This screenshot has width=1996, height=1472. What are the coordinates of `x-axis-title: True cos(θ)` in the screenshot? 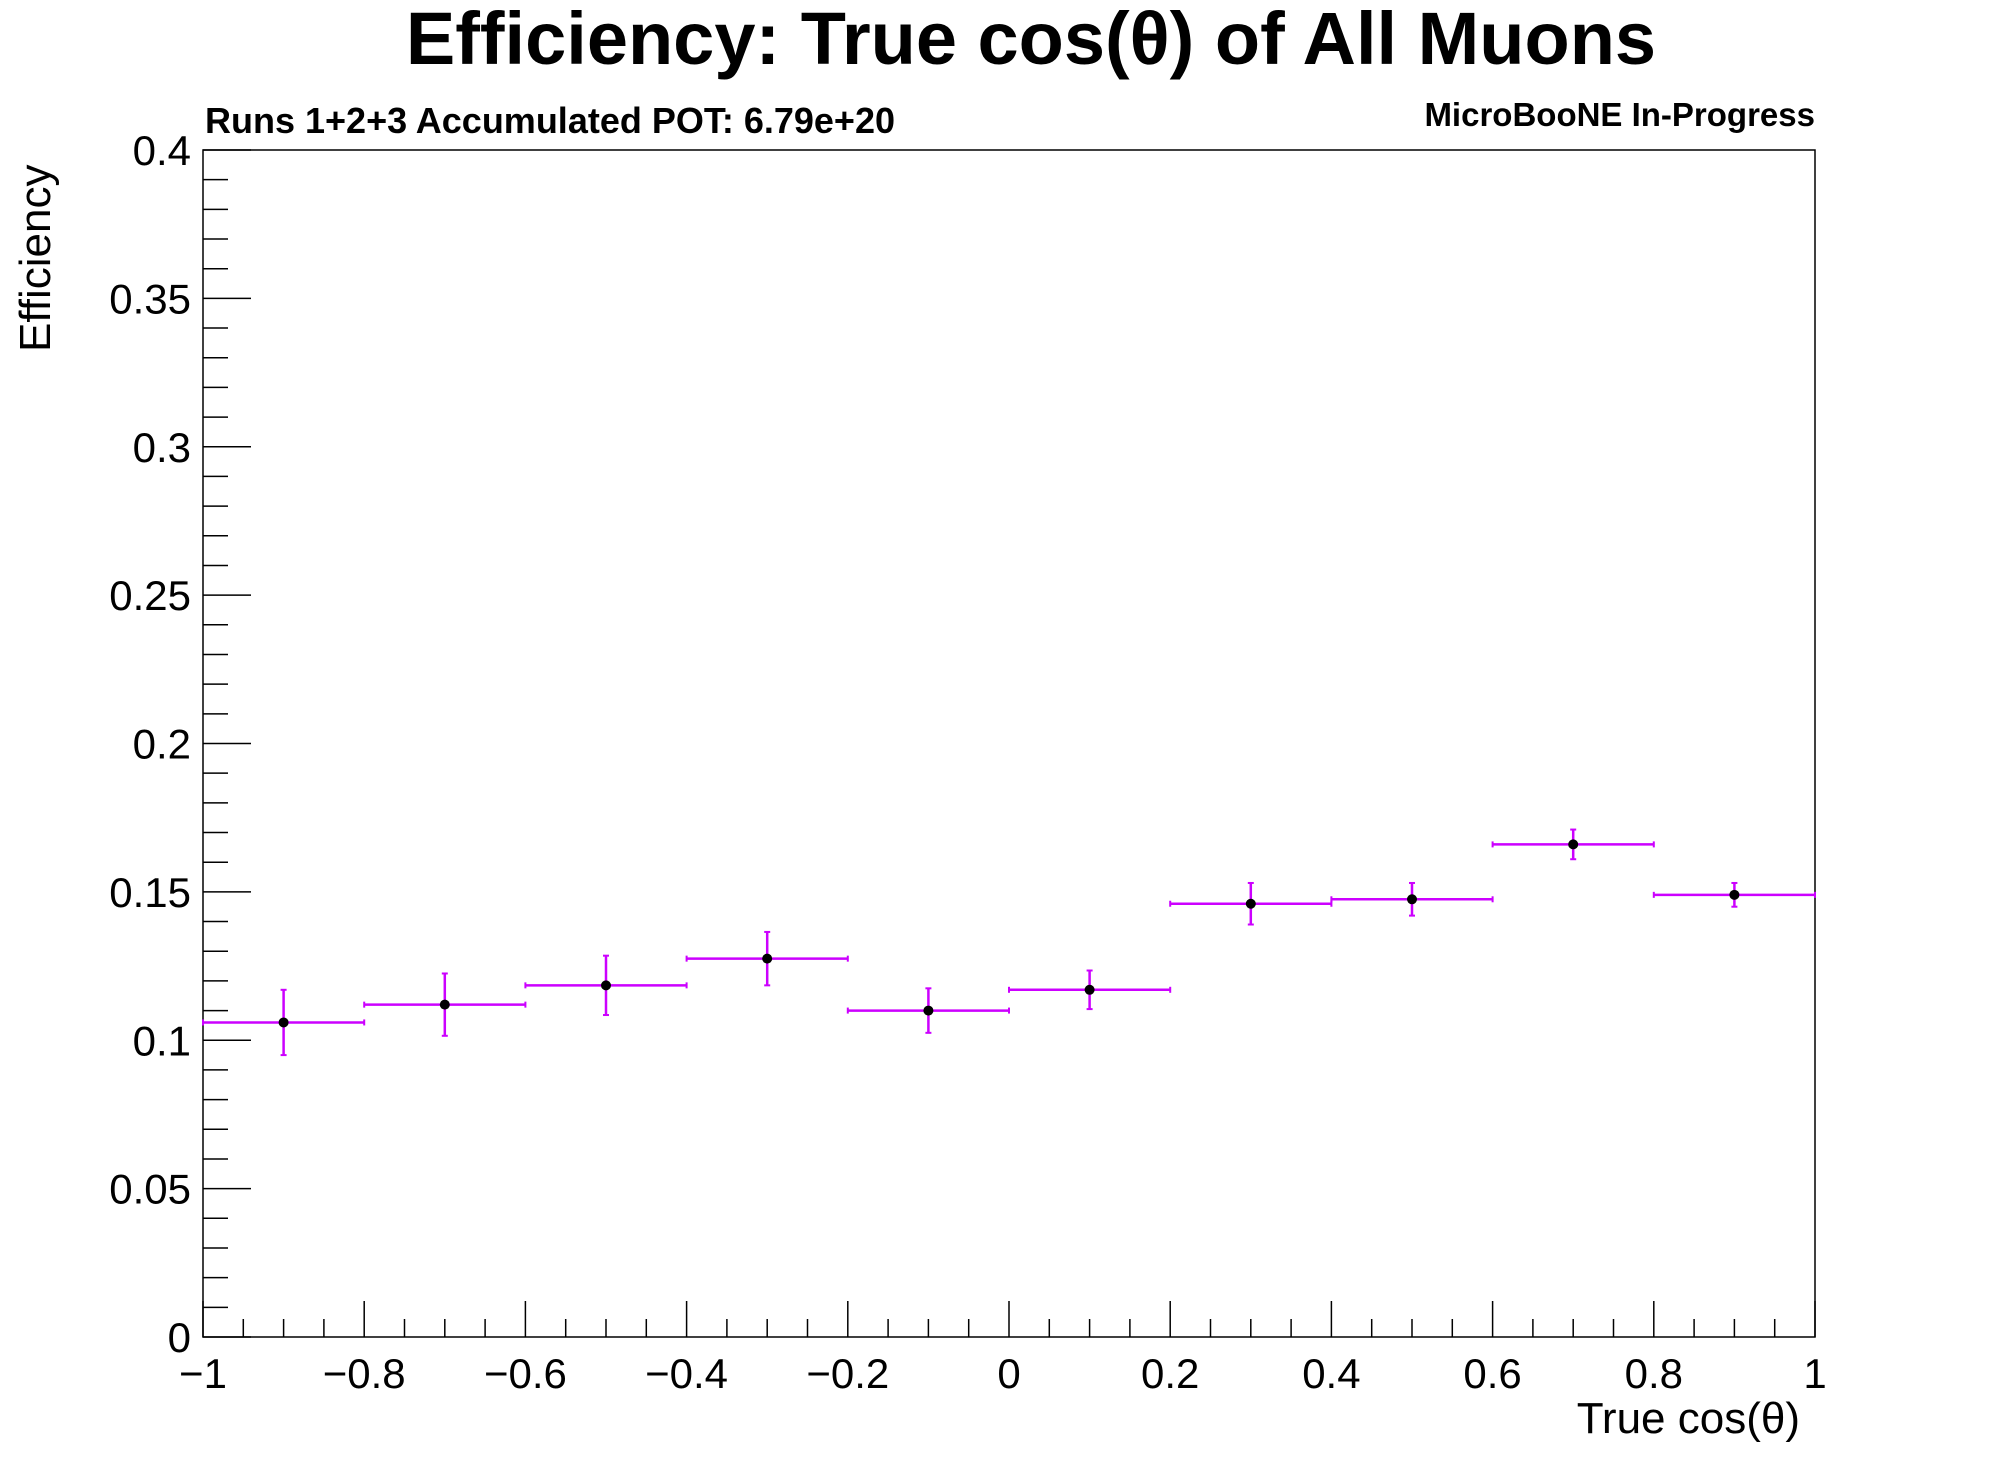 It's located at (1688, 1418).